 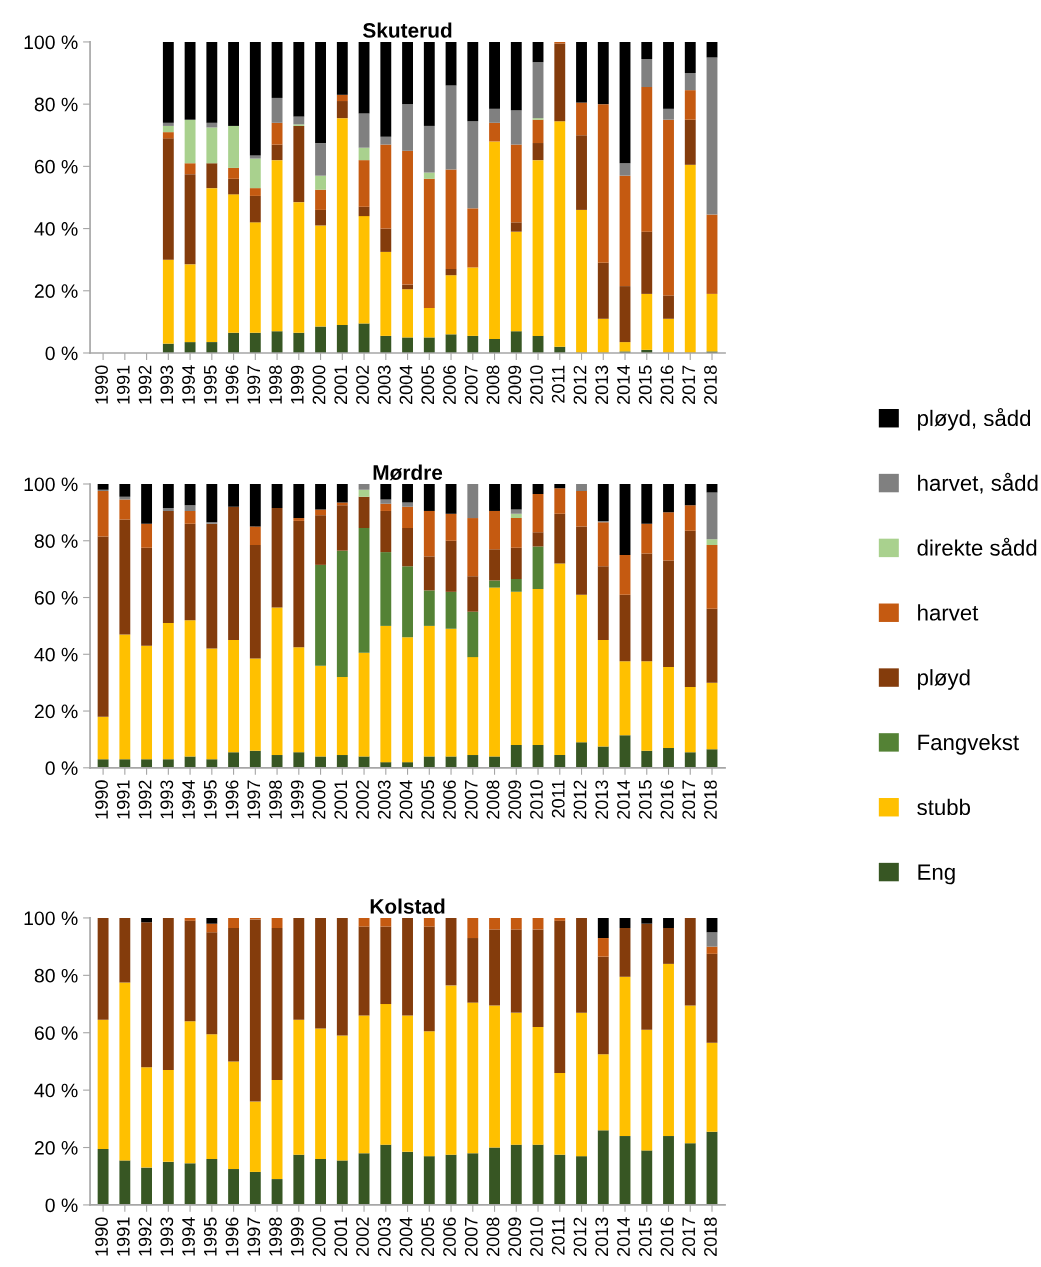 I want to click on y-tick-label: 0 %, so click(x=61, y=768).